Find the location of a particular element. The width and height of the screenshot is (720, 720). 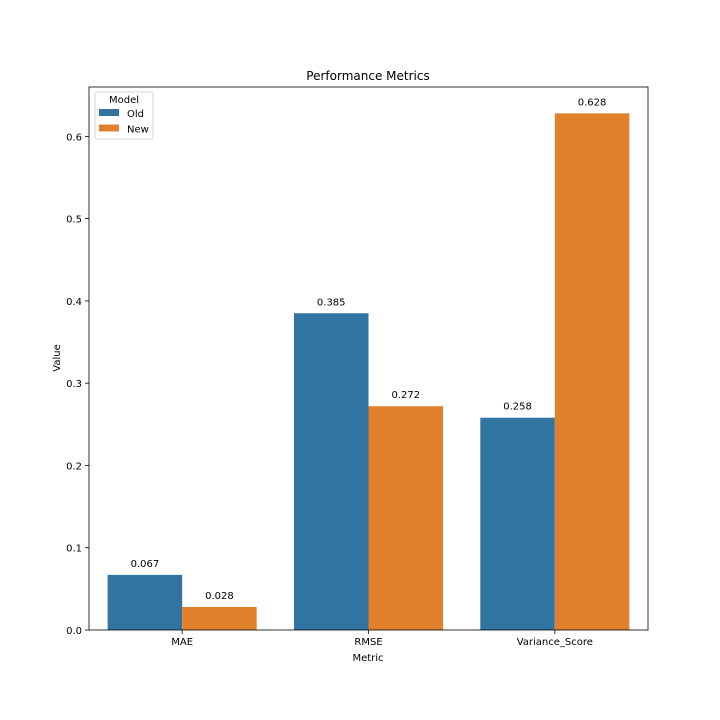

legend-entry-label: New is located at coordinates (138, 130).